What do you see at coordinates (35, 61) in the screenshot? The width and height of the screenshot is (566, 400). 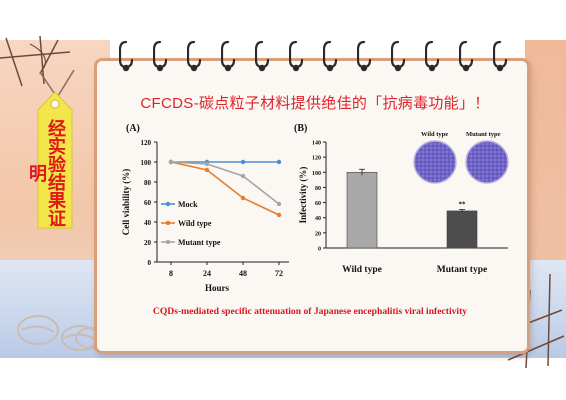 I see `decorative-lines-top-left` at bounding box center [35, 61].